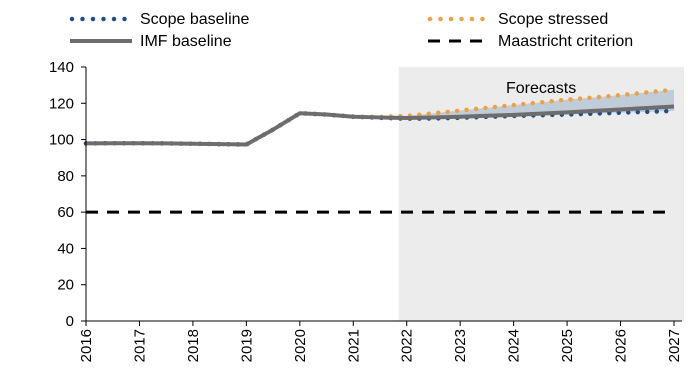 This screenshot has width=688, height=370. Describe the element at coordinates (674, 345) in the screenshot. I see `x-tick-label: 2027` at that location.